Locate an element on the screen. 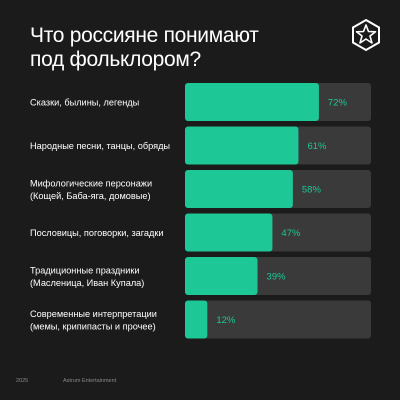 This screenshot has height=400, width=400. category-label: (Масленица, Иван Купала) is located at coordinates (87, 283).